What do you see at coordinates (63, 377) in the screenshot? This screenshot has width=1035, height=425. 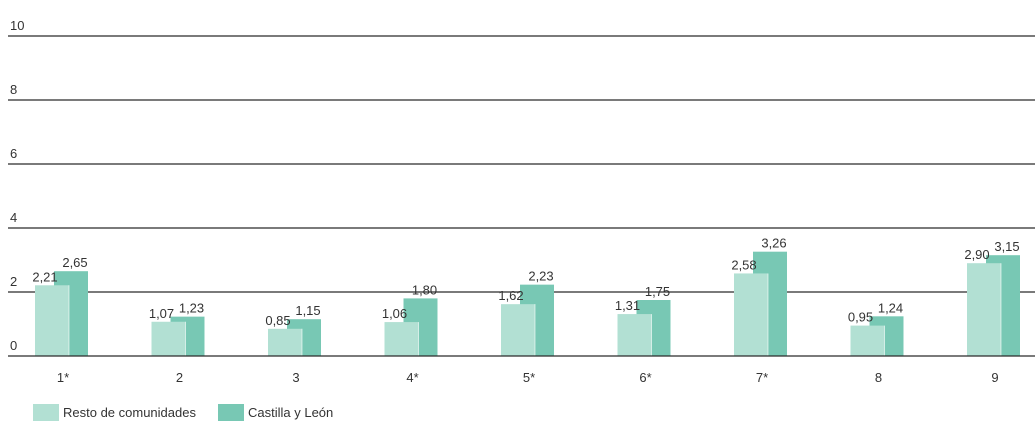 I see `x-category-label: 1*` at bounding box center [63, 377].